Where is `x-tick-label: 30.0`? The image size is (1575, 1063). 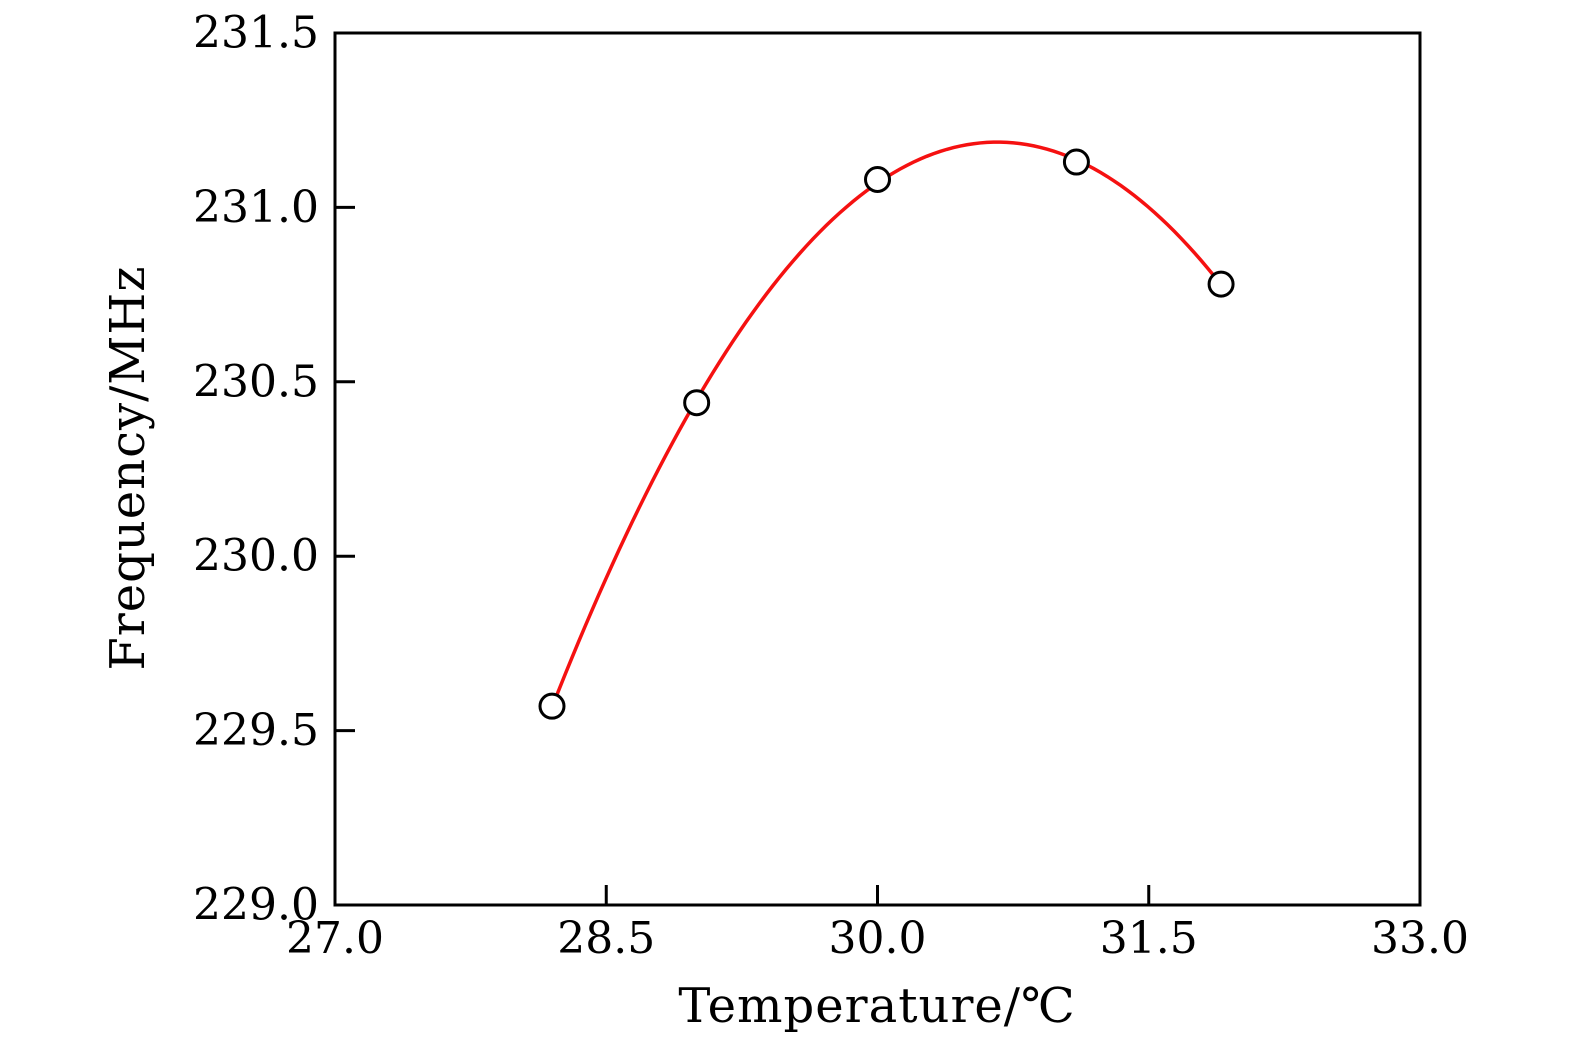
x-tick-label: 30.0 is located at coordinates (878, 938).